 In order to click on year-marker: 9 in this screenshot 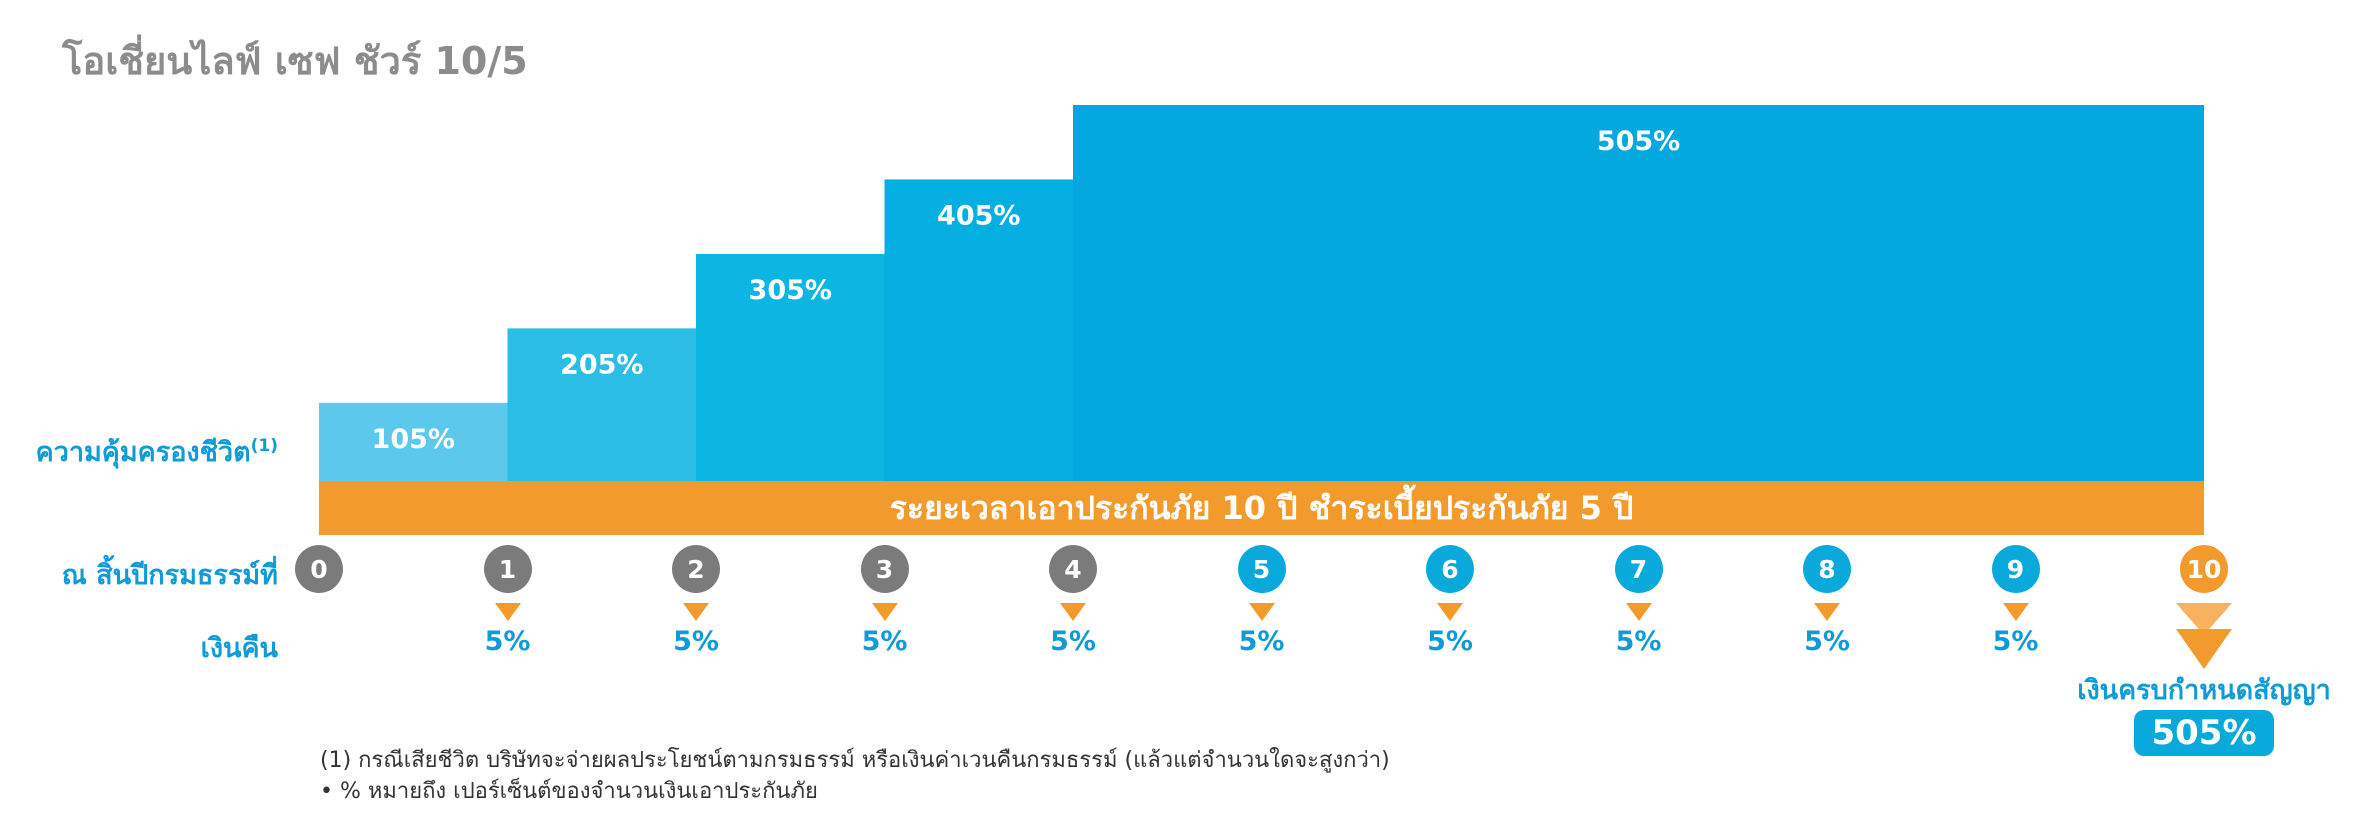, I will do `click(2015, 569)`.